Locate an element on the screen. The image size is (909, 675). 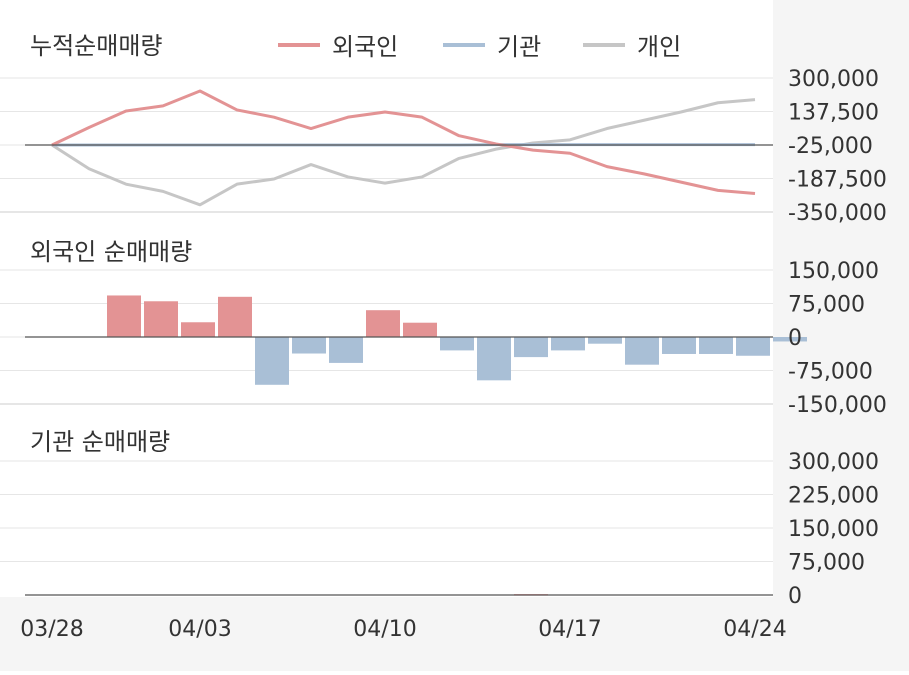
legend-label-institution: 기관 is located at coordinates (519, 47).